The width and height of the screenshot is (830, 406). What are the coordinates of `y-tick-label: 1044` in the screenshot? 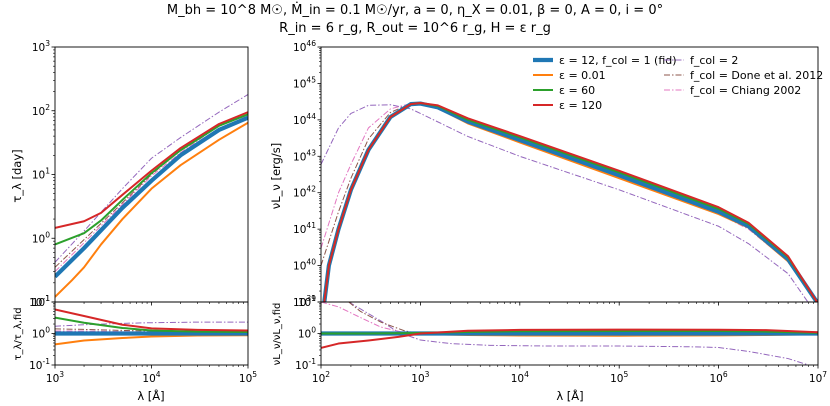 It's located at (304, 119).